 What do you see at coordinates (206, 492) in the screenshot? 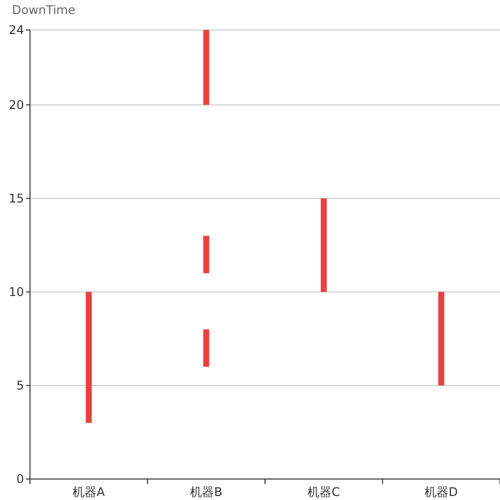
I see `x-tick-label: 机器B` at bounding box center [206, 492].